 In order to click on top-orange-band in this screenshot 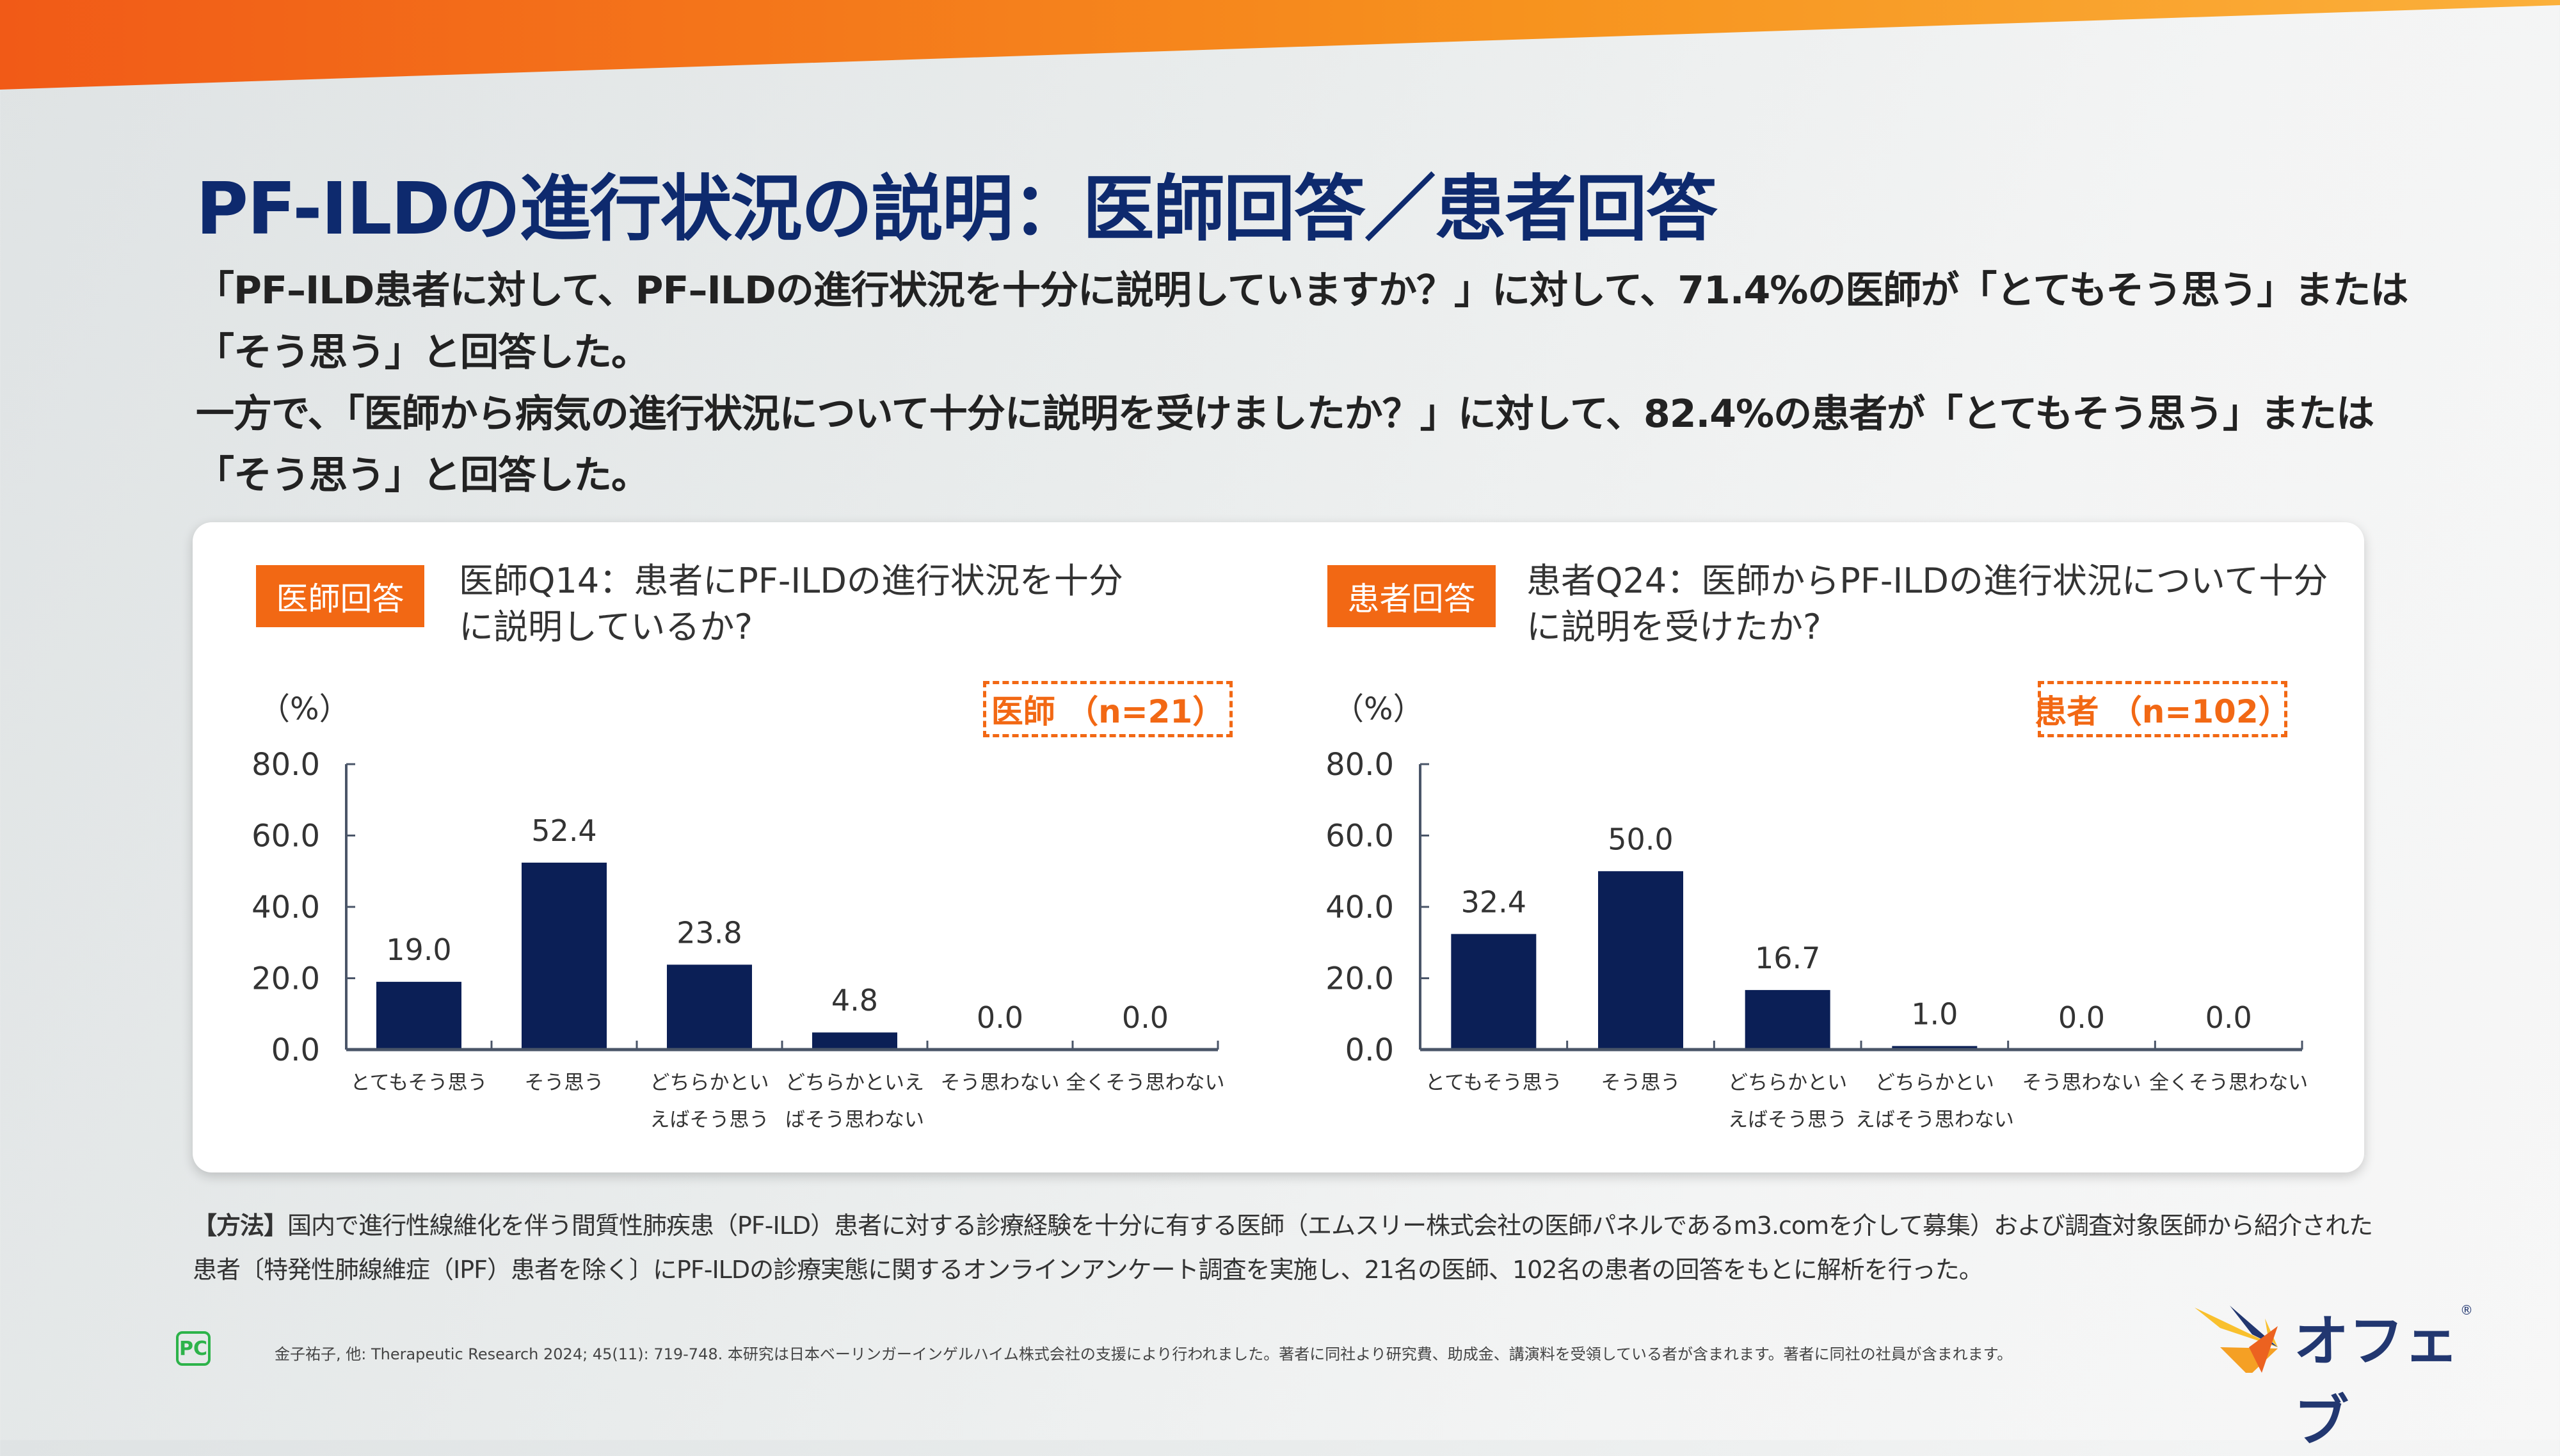, I will do `click(1280, 45)`.